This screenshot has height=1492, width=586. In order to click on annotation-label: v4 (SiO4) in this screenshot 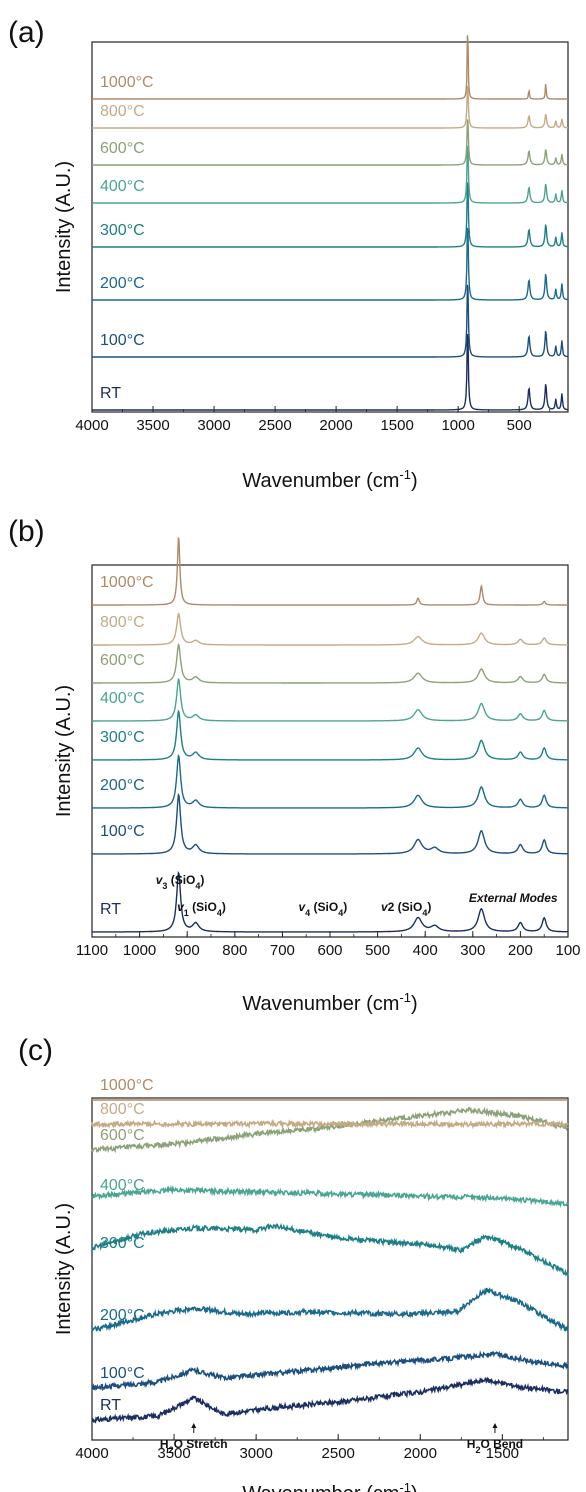, I will do `click(322, 909)`.